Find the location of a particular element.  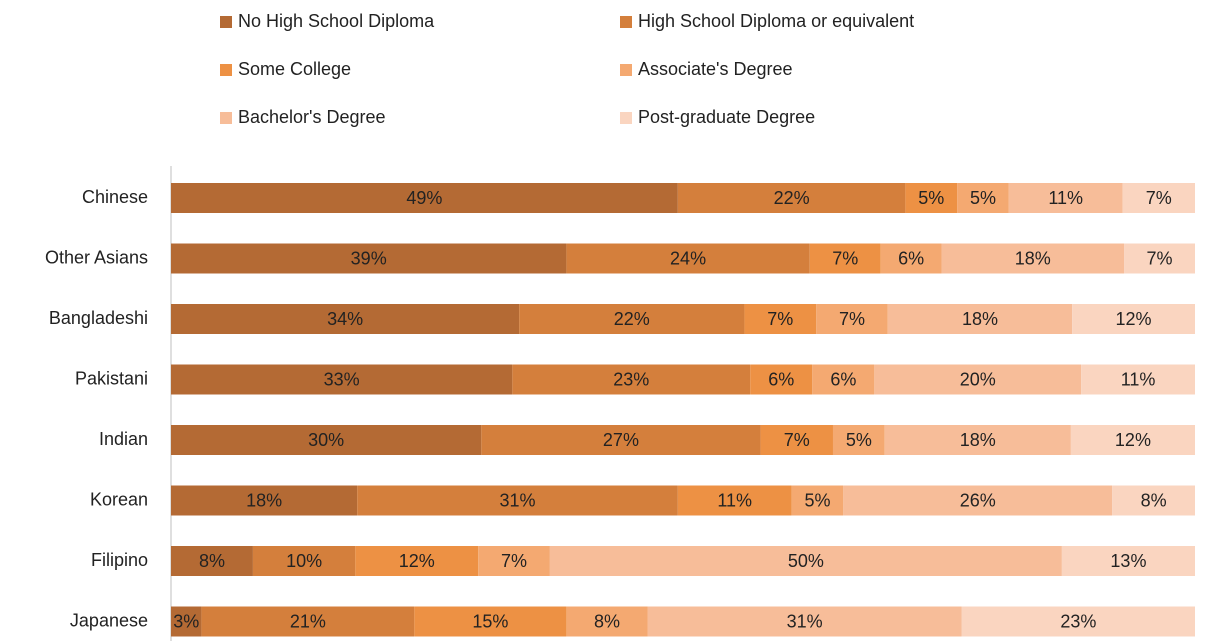

data-label: 10% is located at coordinates (304, 561).